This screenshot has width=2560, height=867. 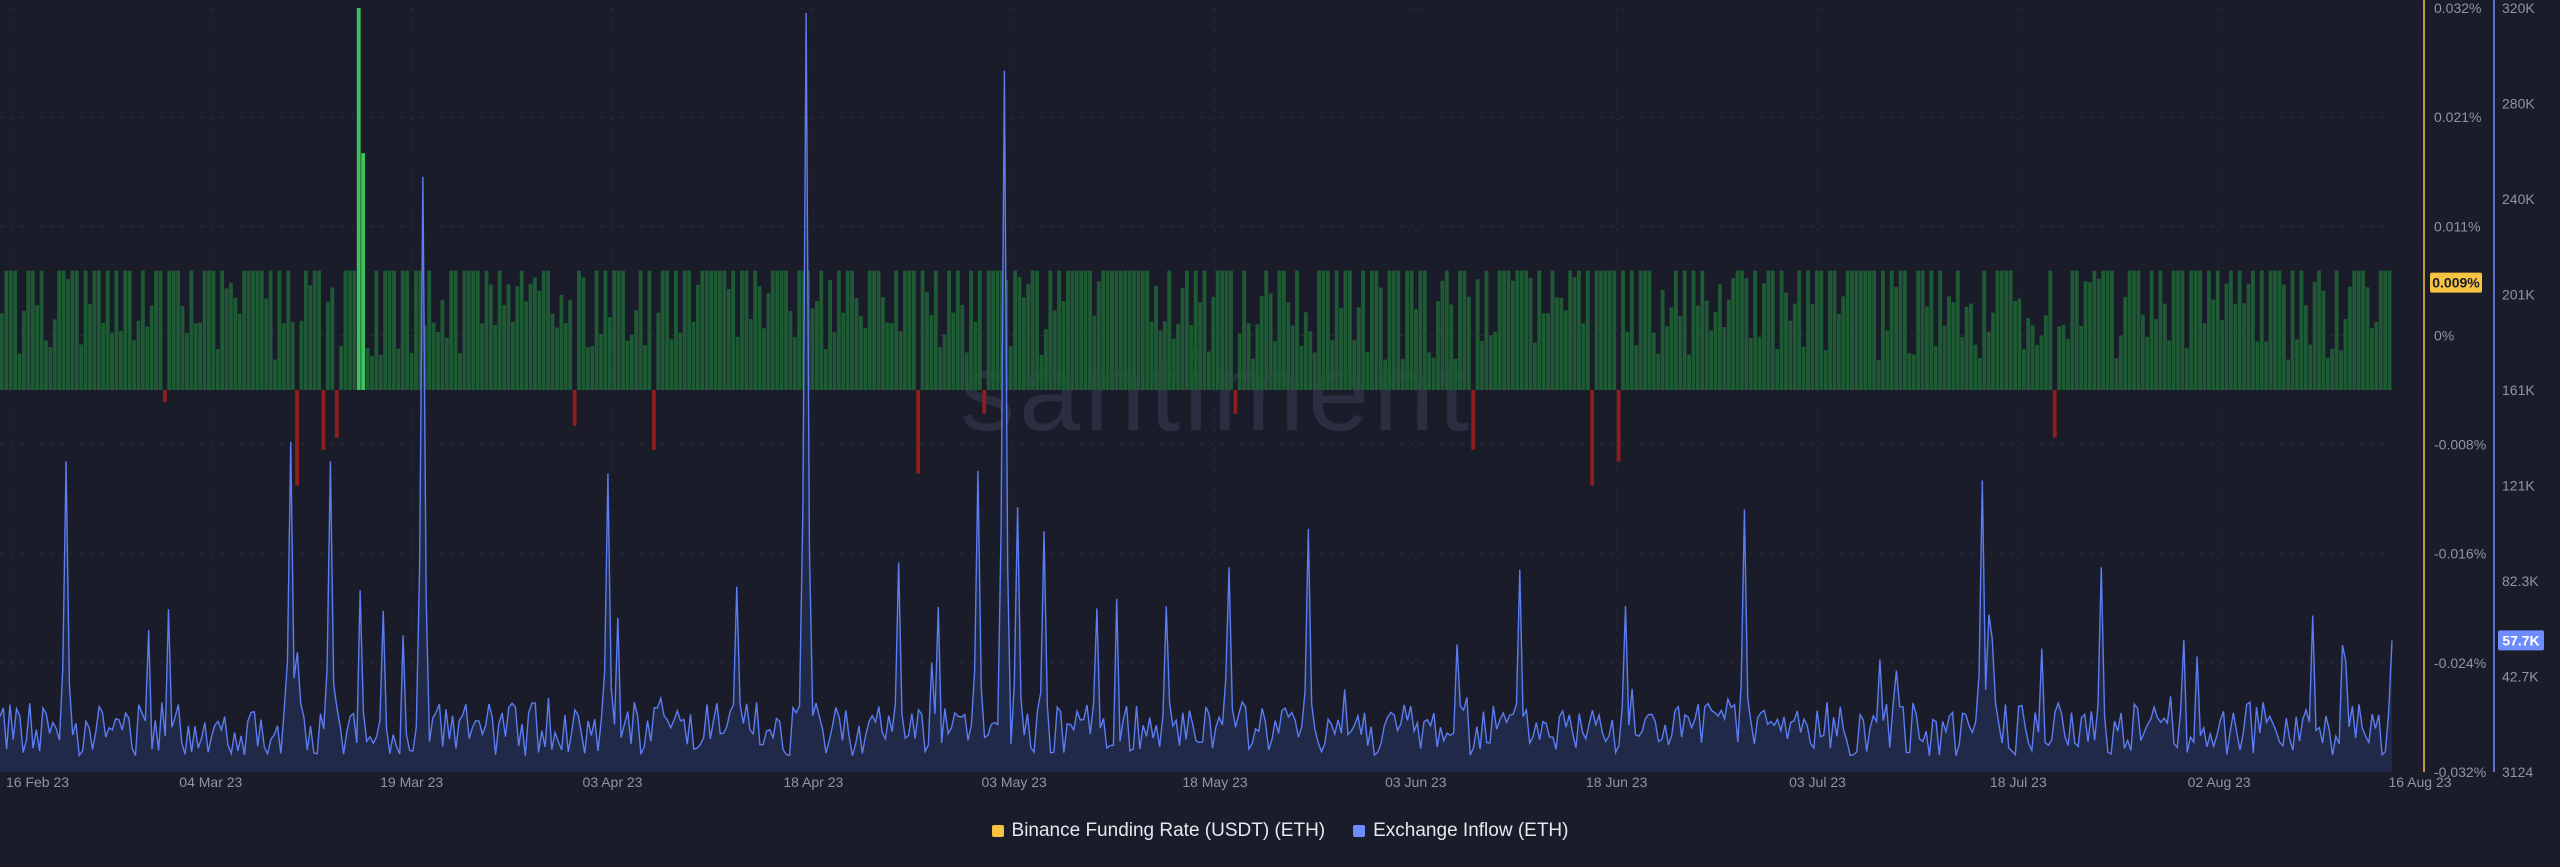 What do you see at coordinates (1014, 782) in the screenshot?
I see `x-tick-label: 03 May 23` at bounding box center [1014, 782].